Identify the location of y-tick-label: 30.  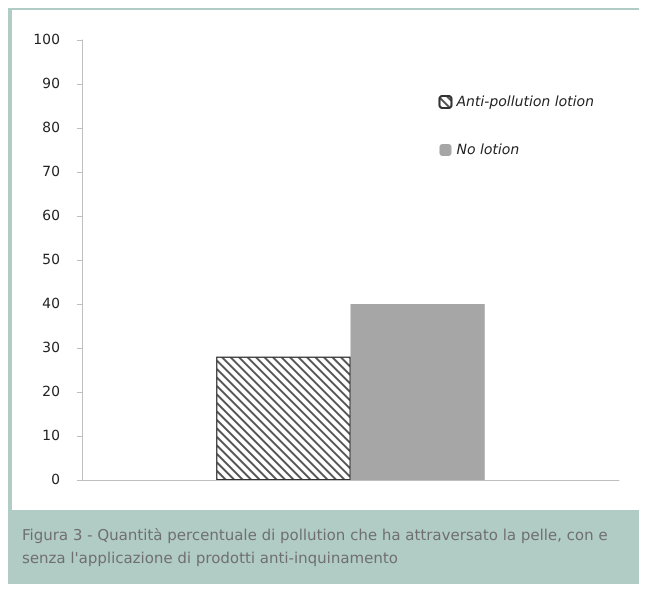
(51, 348).